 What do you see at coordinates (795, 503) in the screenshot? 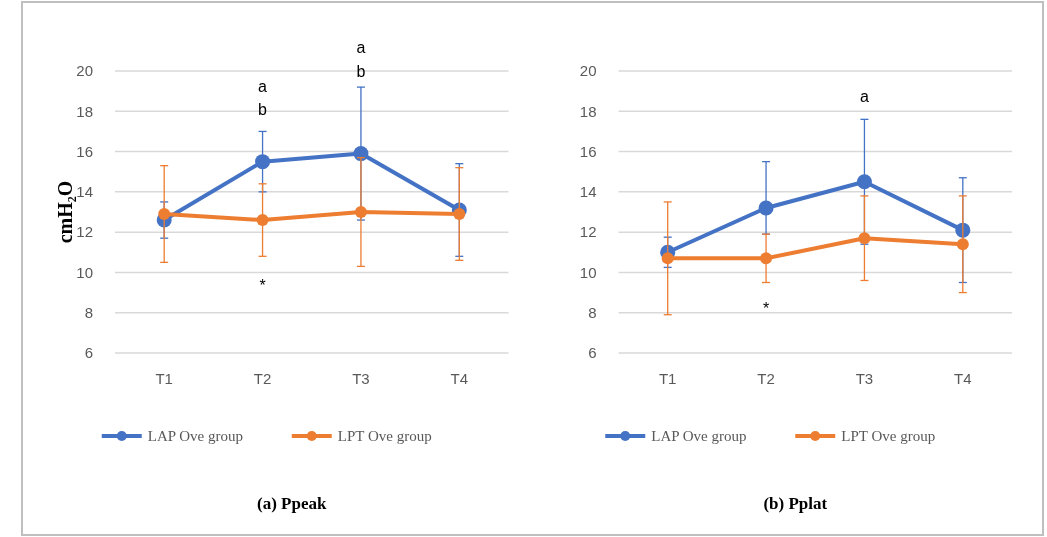
I see `text: (b) Pplat` at bounding box center [795, 503].